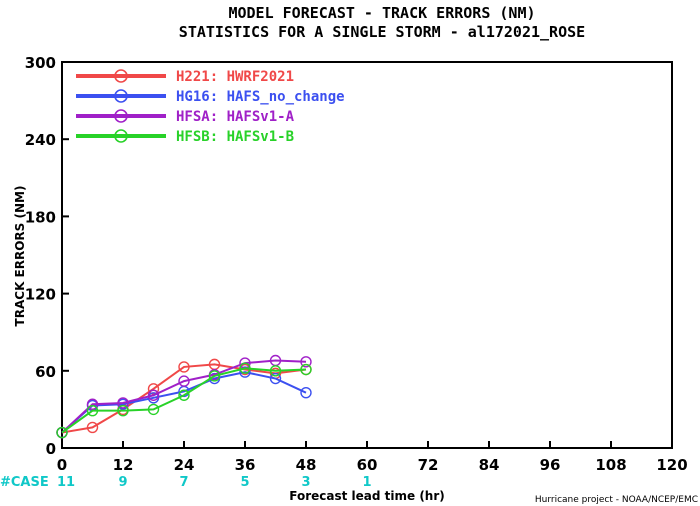 The height and width of the screenshot is (506, 700). Describe the element at coordinates (366, 482) in the screenshot. I see `case-count: 1` at that location.